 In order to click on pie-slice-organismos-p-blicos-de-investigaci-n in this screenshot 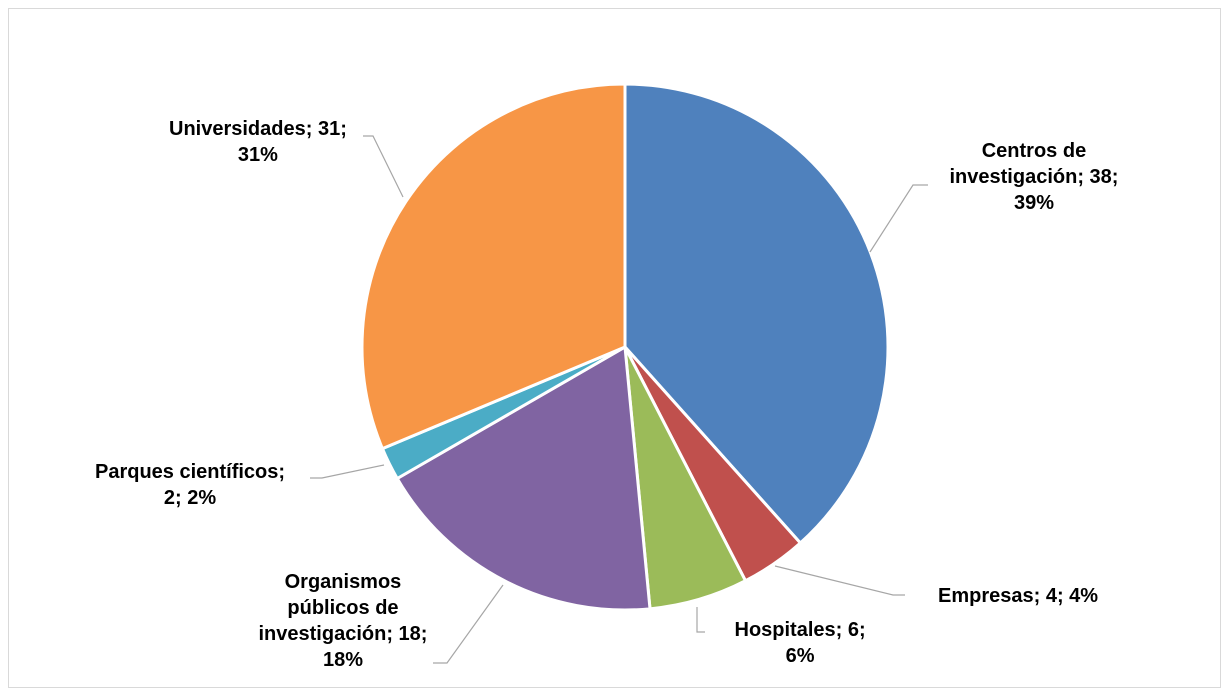, I will do `click(523, 478)`.